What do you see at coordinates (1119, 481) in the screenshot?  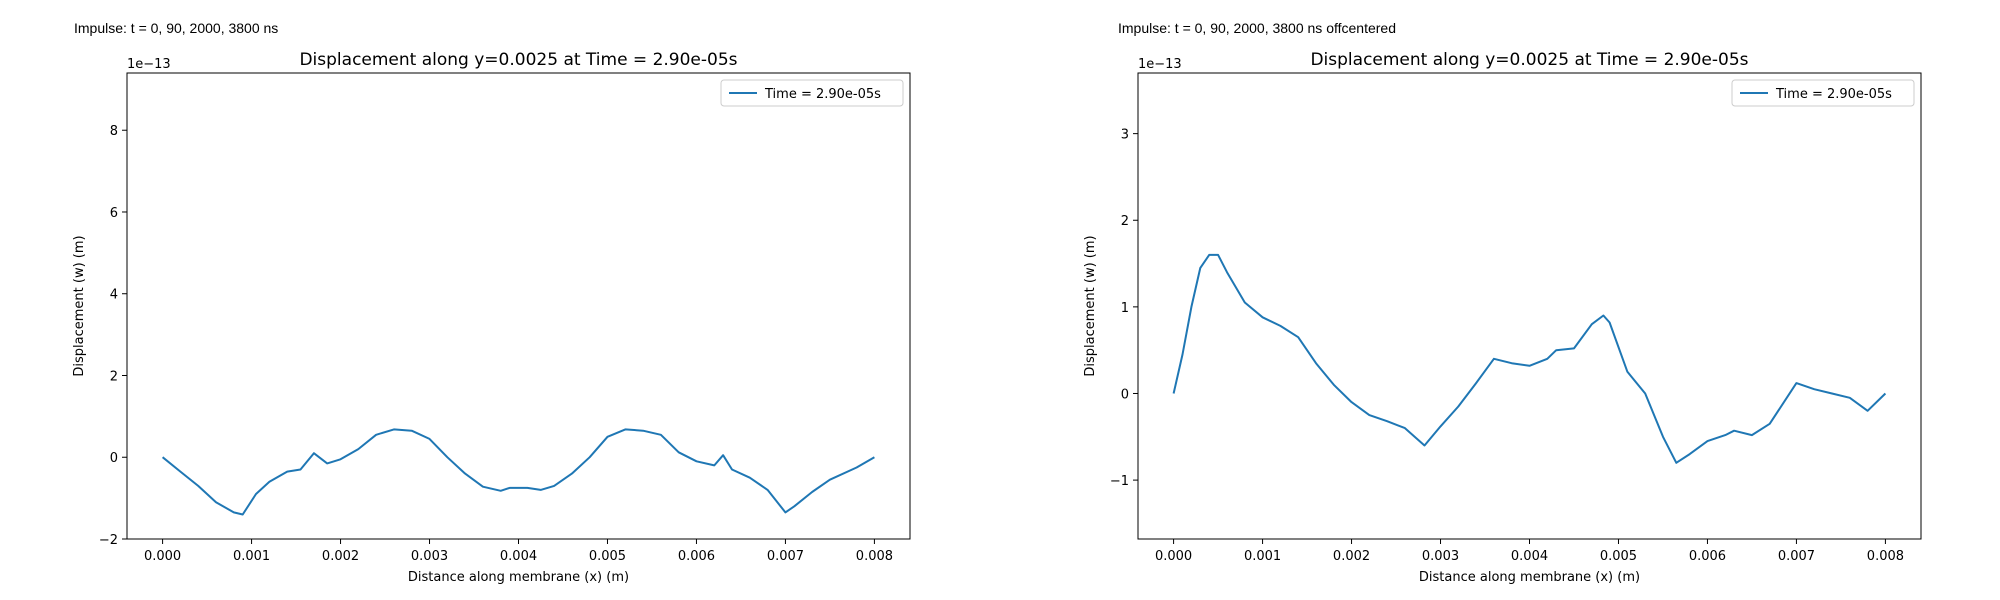 I see `y-tick-label: −1` at bounding box center [1119, 481].